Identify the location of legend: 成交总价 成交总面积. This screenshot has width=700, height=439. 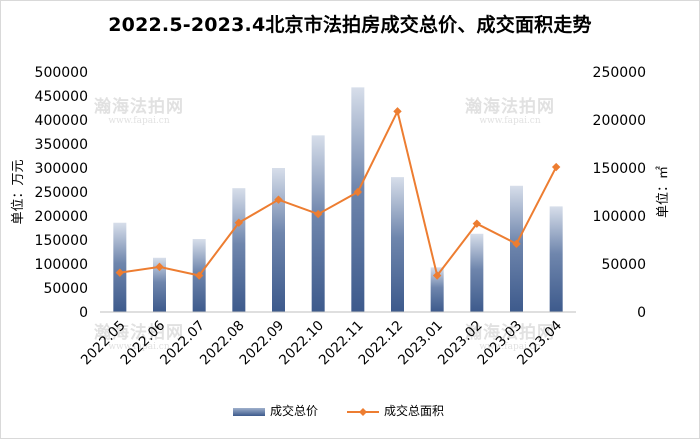
(350, 412).